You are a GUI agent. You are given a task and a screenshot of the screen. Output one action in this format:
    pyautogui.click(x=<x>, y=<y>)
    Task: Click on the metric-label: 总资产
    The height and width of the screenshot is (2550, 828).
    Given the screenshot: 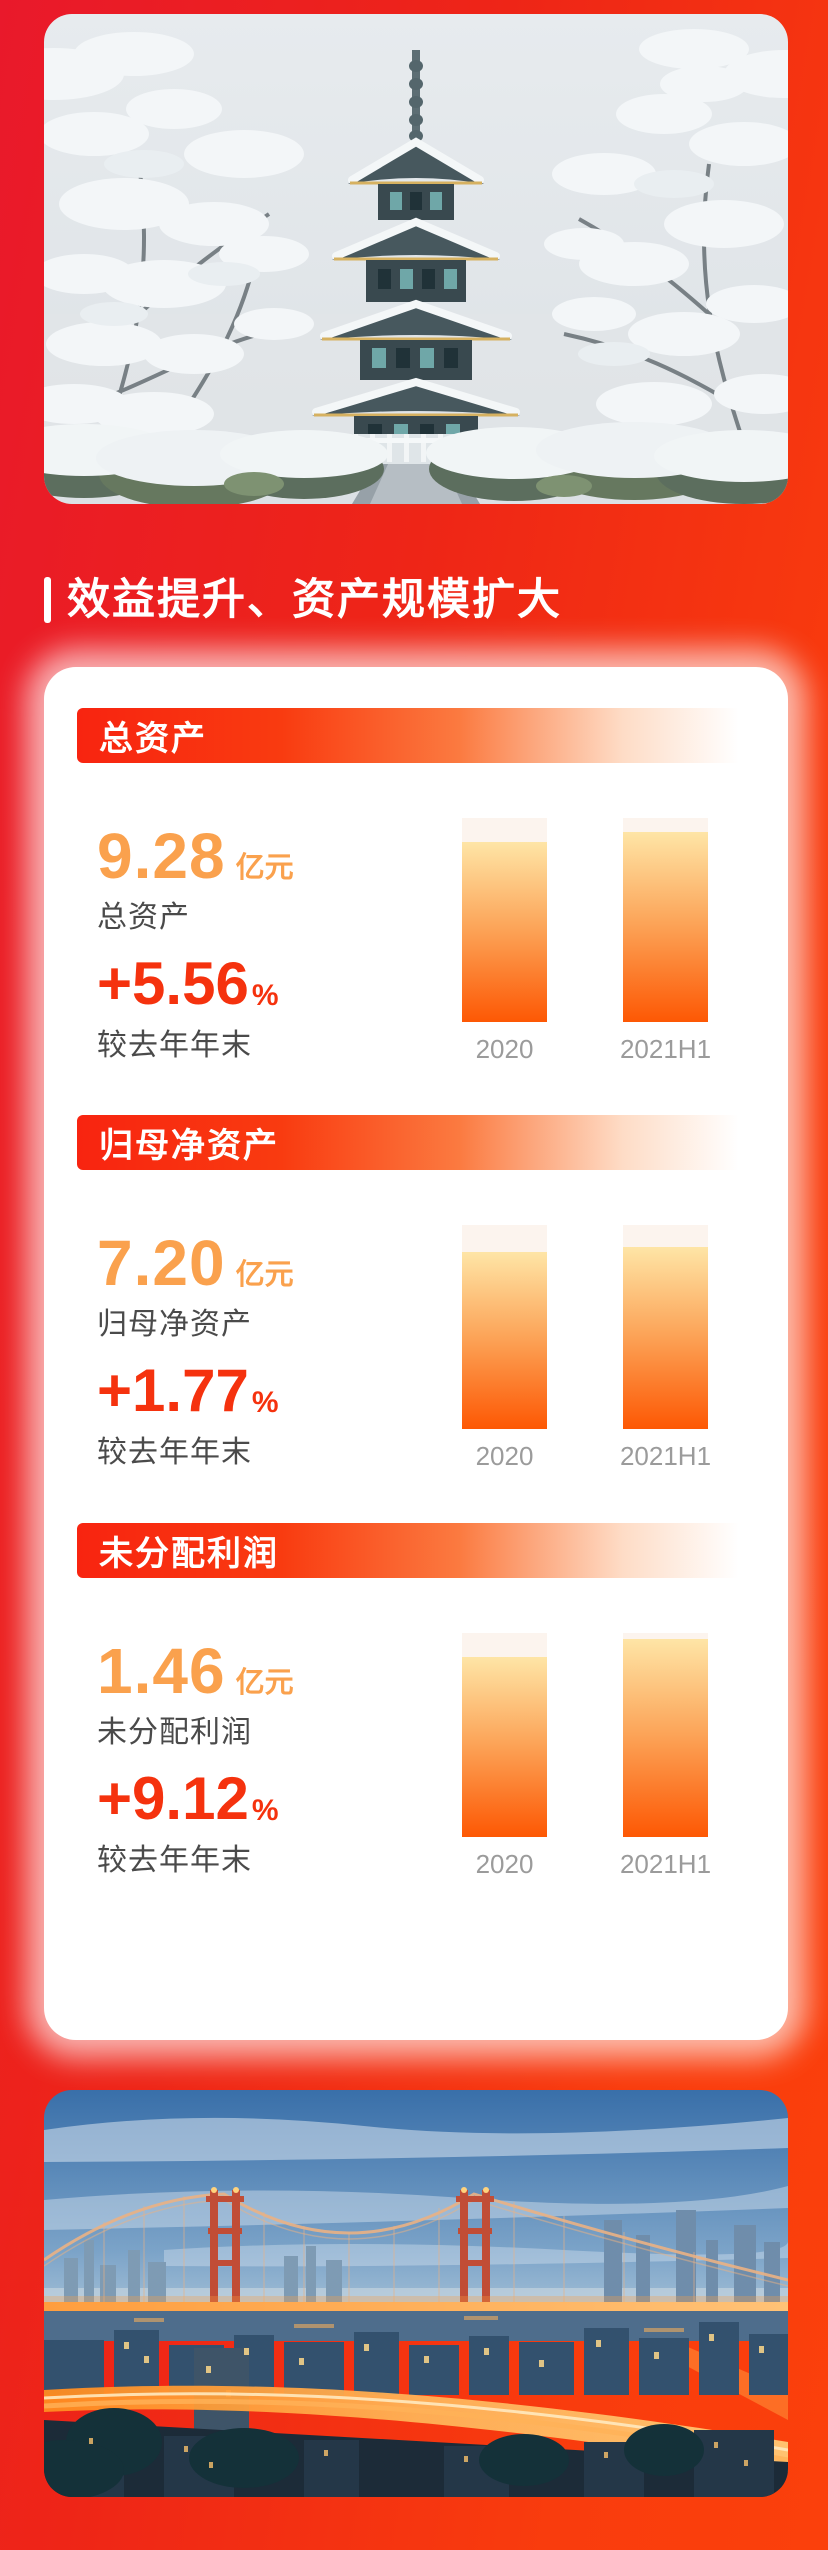 What is the action you would take?
    pyautogui.click(x=143, y=917)
    